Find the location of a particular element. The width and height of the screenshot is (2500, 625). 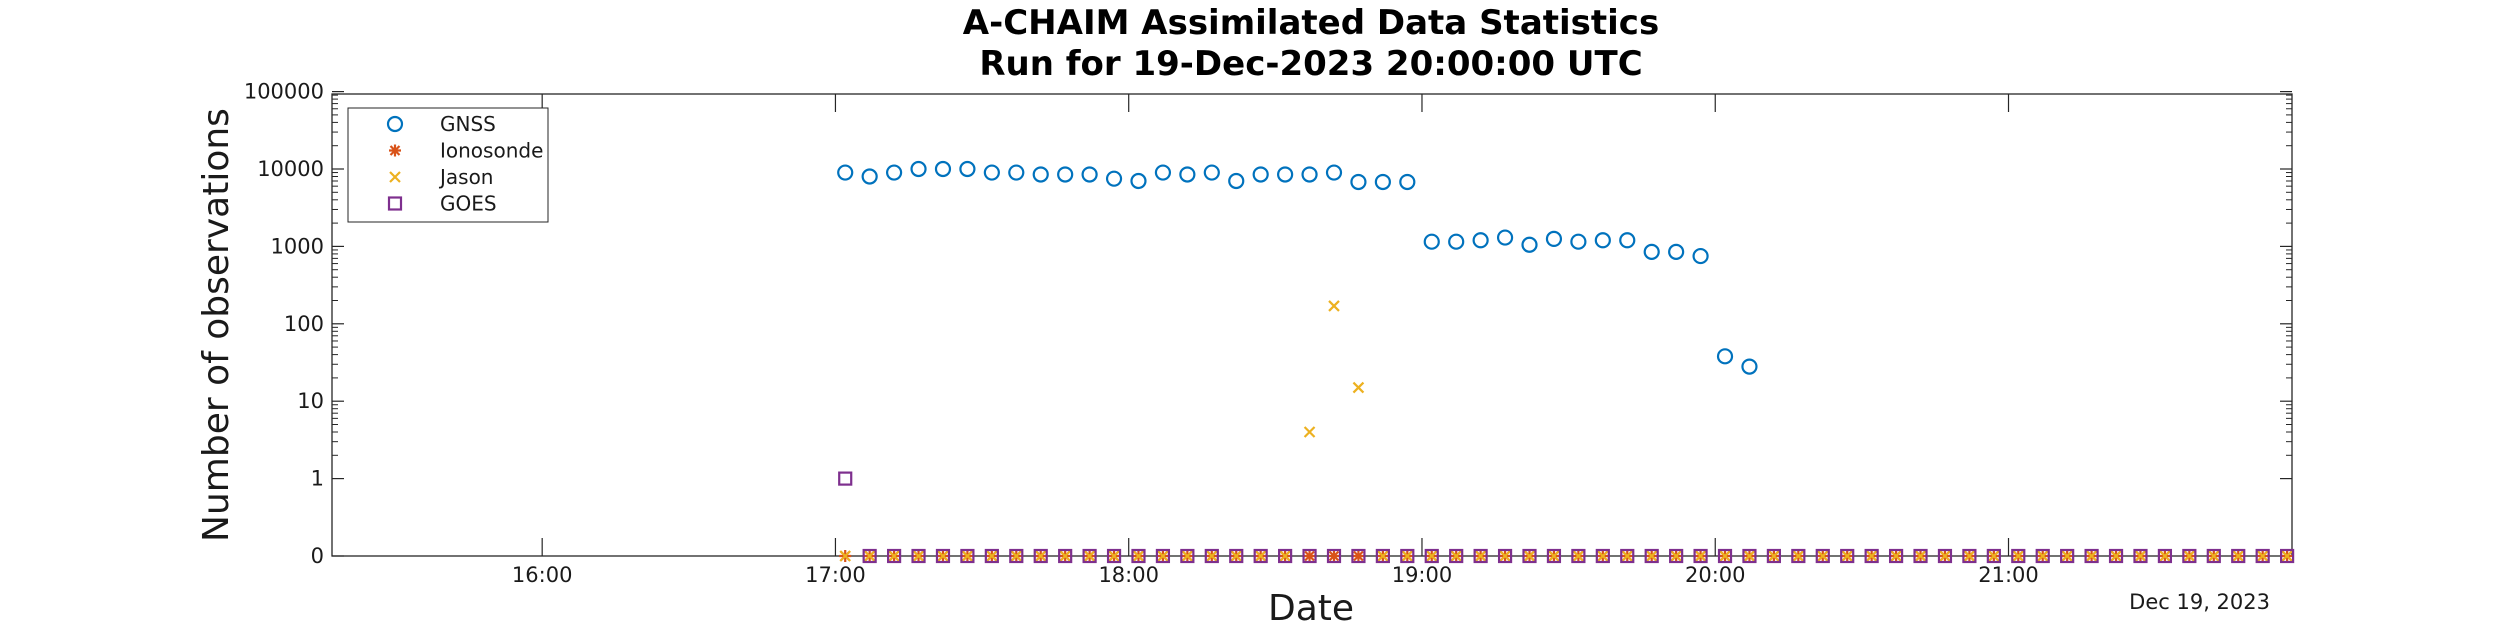

y-tick-label: 10000 is located at coordinates (290, 169).